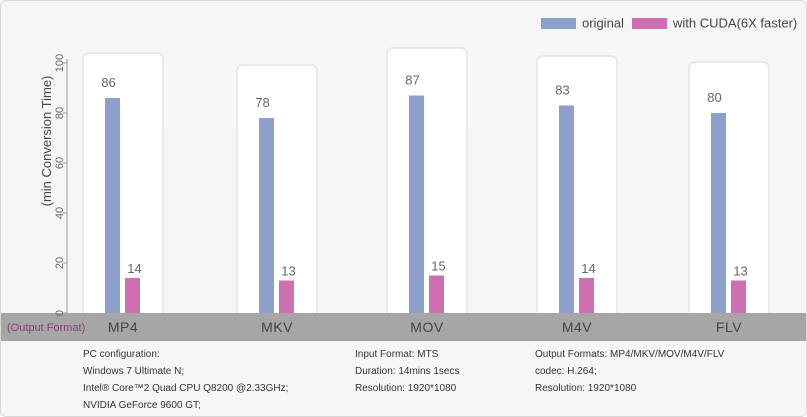 This screenshot has width=807, height=417. Describe the element at coordinates (277, 327) in the screenshot. I see `x-category-label: MKV` at that location.